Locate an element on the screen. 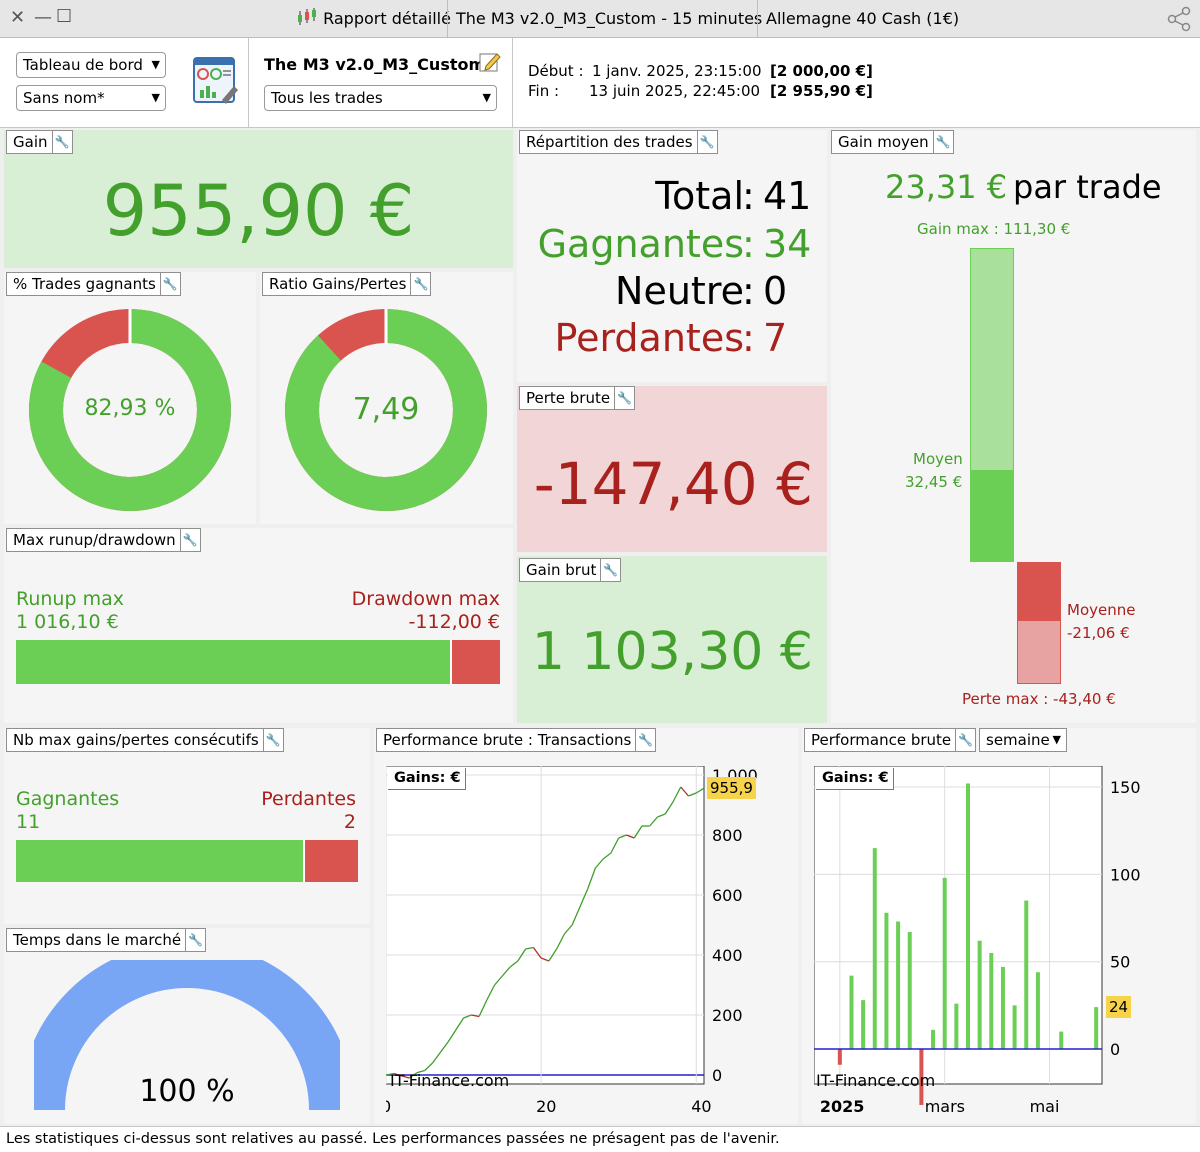 Image resolution: width=1200 pixels, height=1152 pixels. y-tick-label: 100 is located at coordinates (1125, 874).